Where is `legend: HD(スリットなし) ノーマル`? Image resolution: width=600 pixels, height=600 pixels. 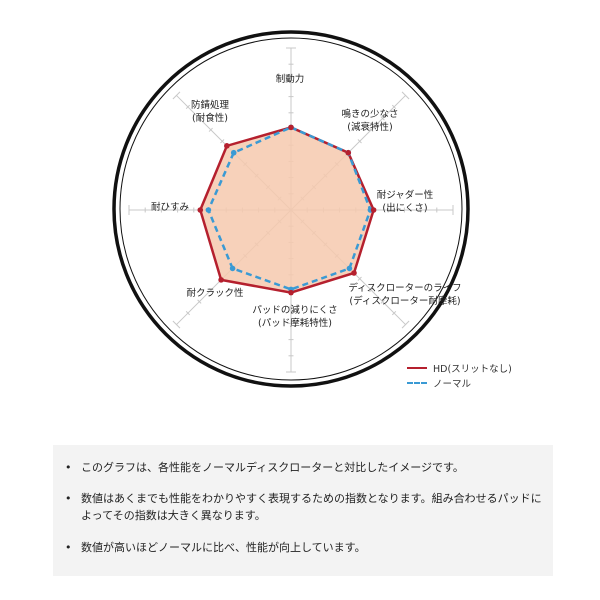
legend: HD(スリットなし) ノーマル is located at coordinates (459, 375).